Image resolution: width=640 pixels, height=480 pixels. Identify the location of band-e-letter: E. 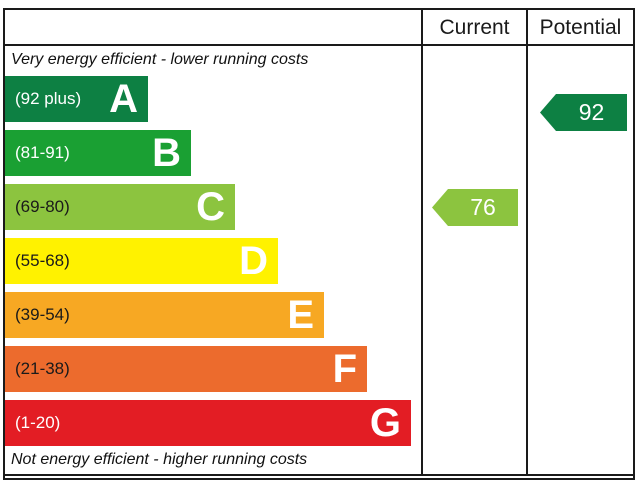
(300, 315).